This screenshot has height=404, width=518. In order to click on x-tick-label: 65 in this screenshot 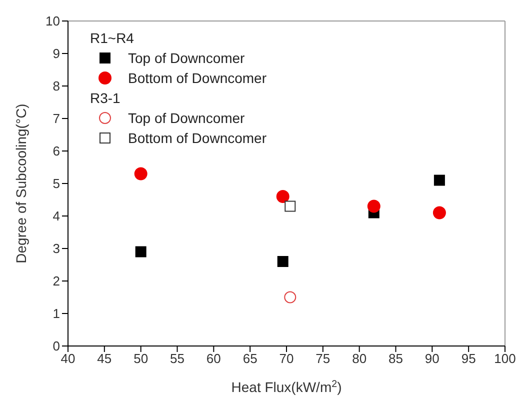, I will do `click(250, 358)`.